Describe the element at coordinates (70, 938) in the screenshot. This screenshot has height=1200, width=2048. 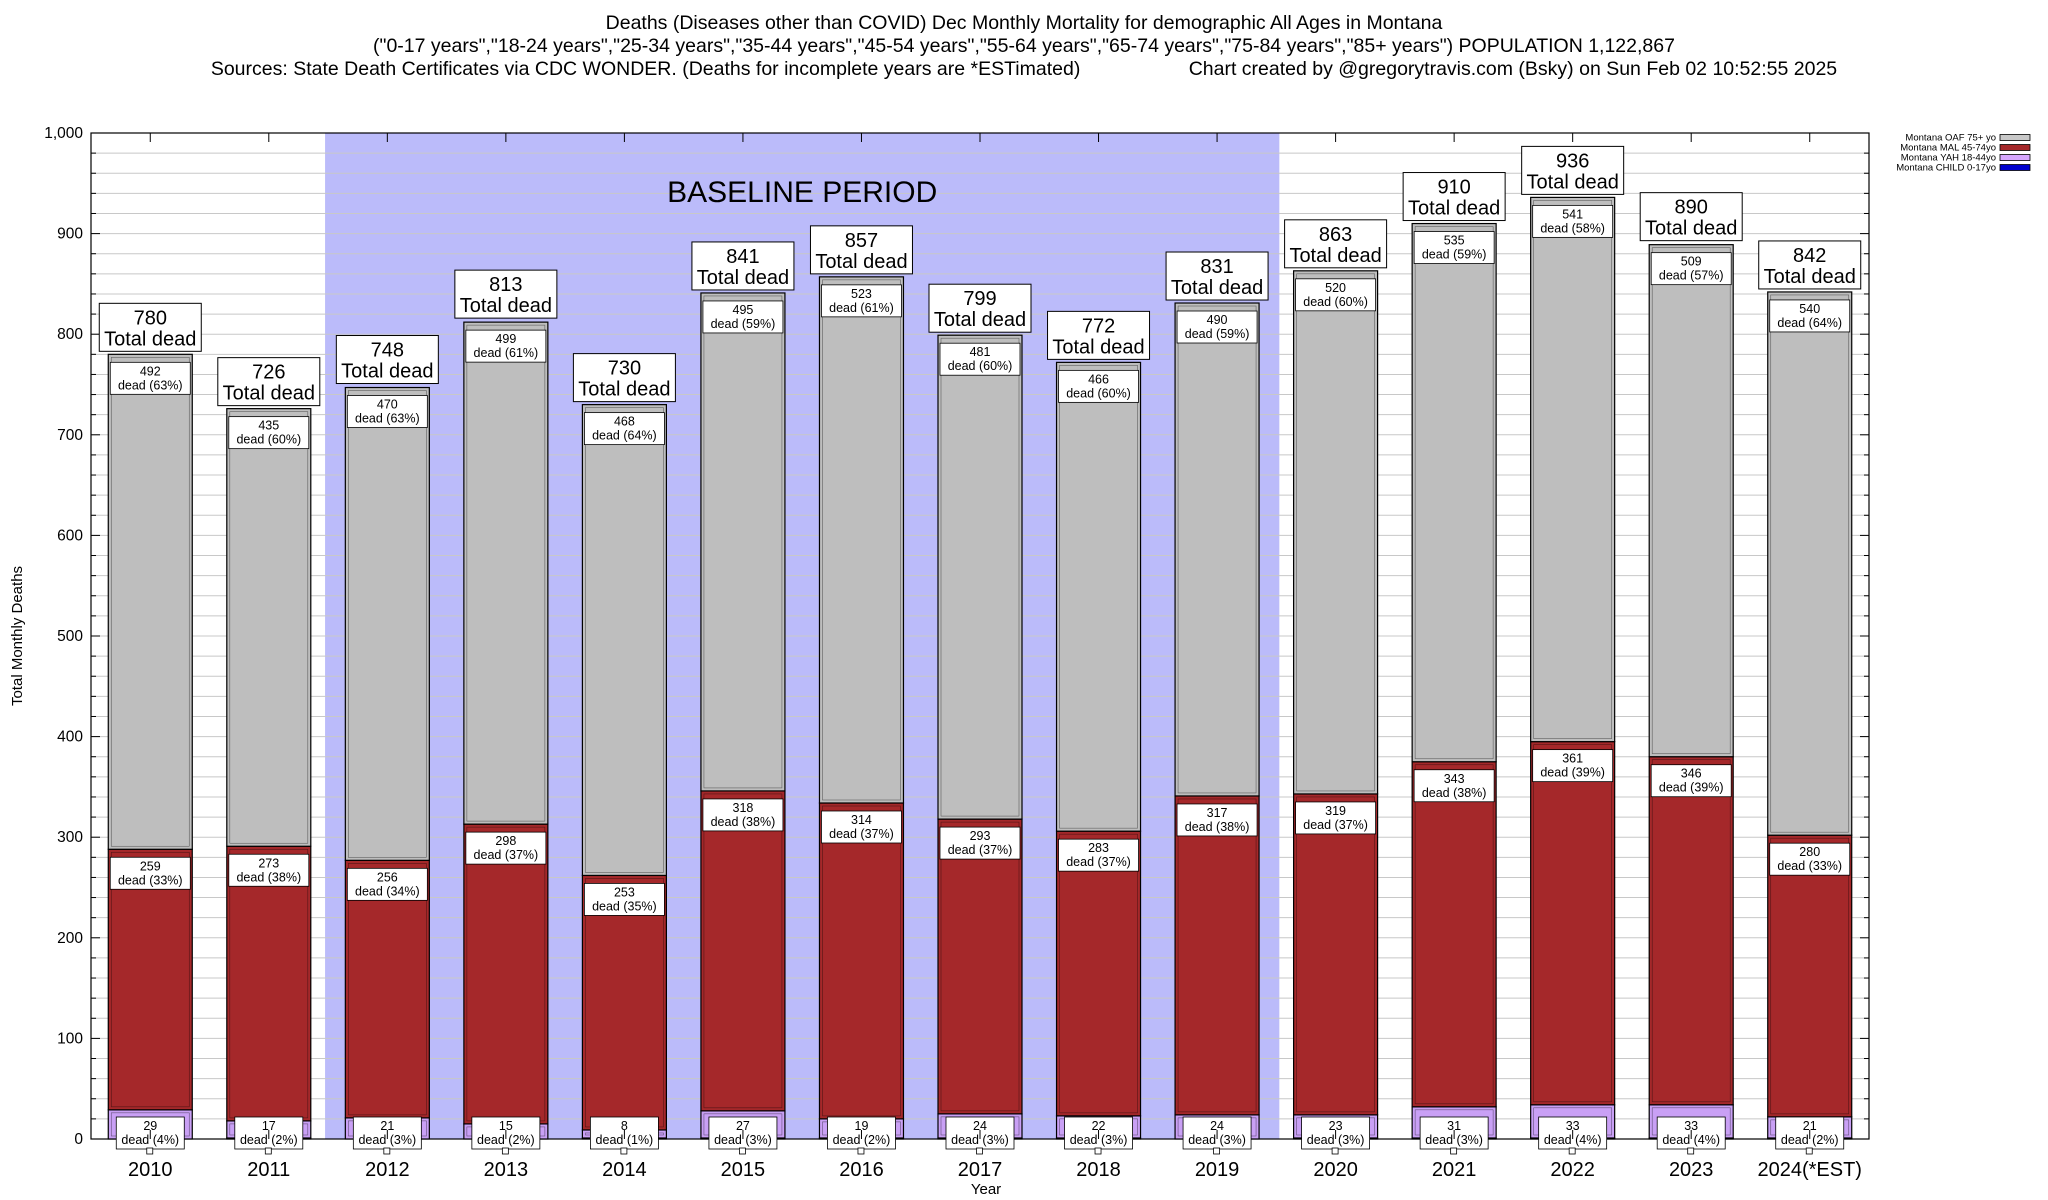
I see `y-tick-label: 200` at that location.